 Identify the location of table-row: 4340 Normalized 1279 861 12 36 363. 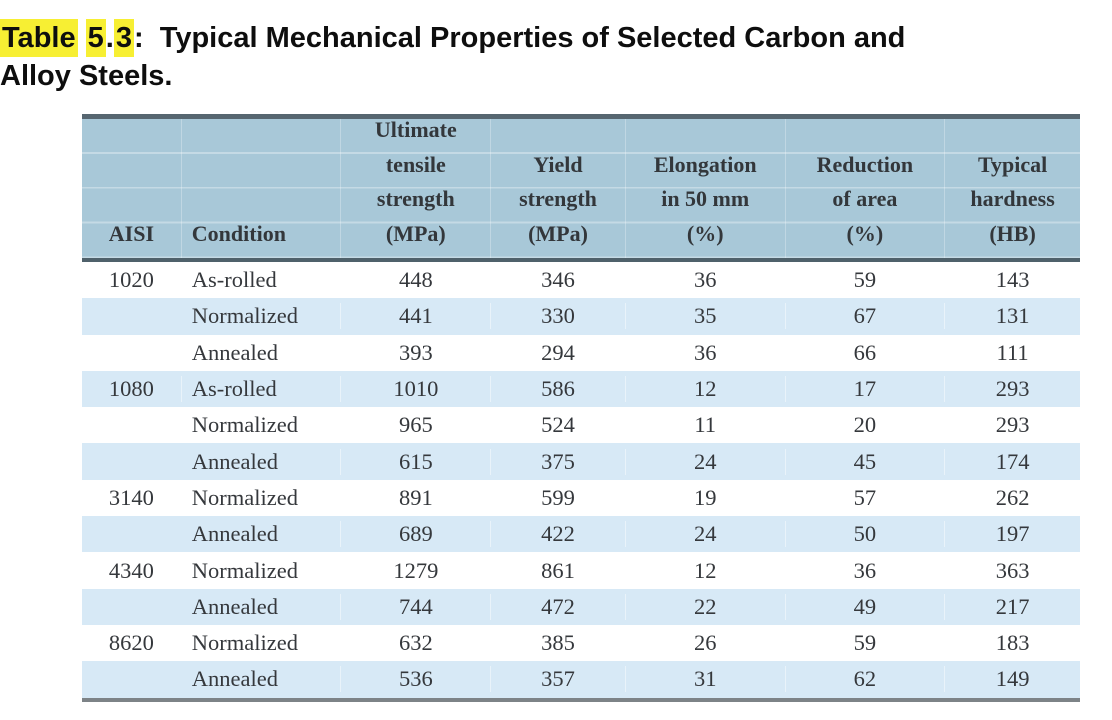
(581, 570).